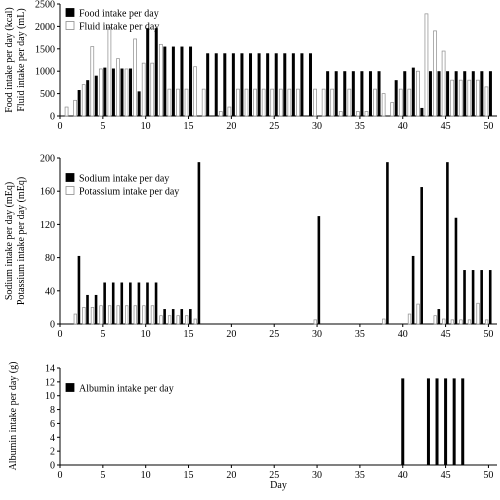  Describe the element at coordinates (52, 410) in the screenshot. I see `y-tick-label: 8` at that location.